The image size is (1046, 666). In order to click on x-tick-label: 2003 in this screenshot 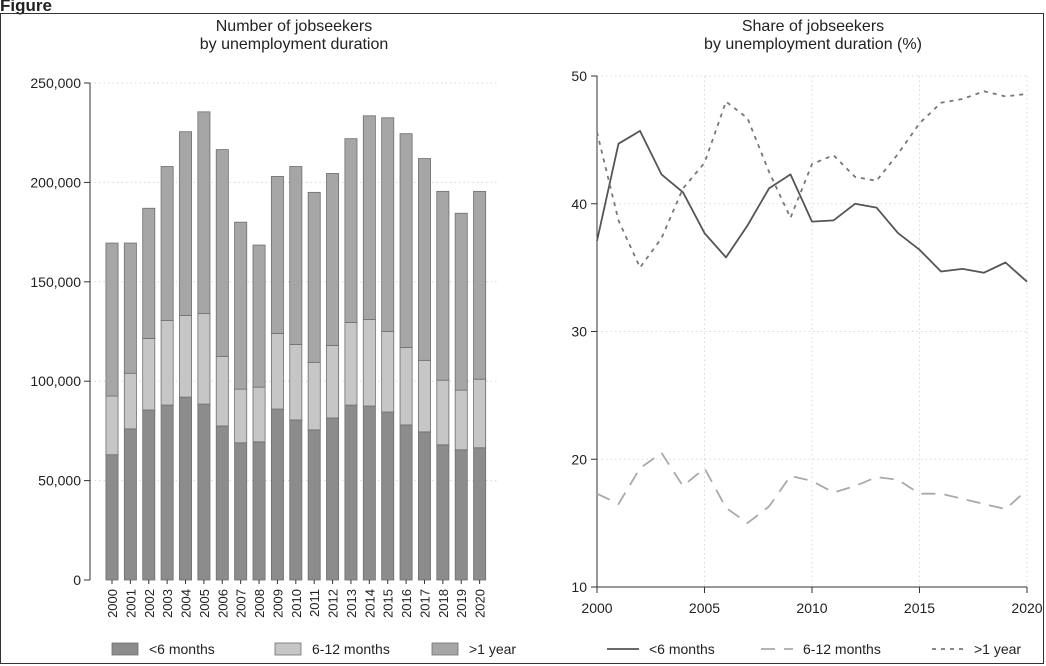, I will do `click(167, 603)`.